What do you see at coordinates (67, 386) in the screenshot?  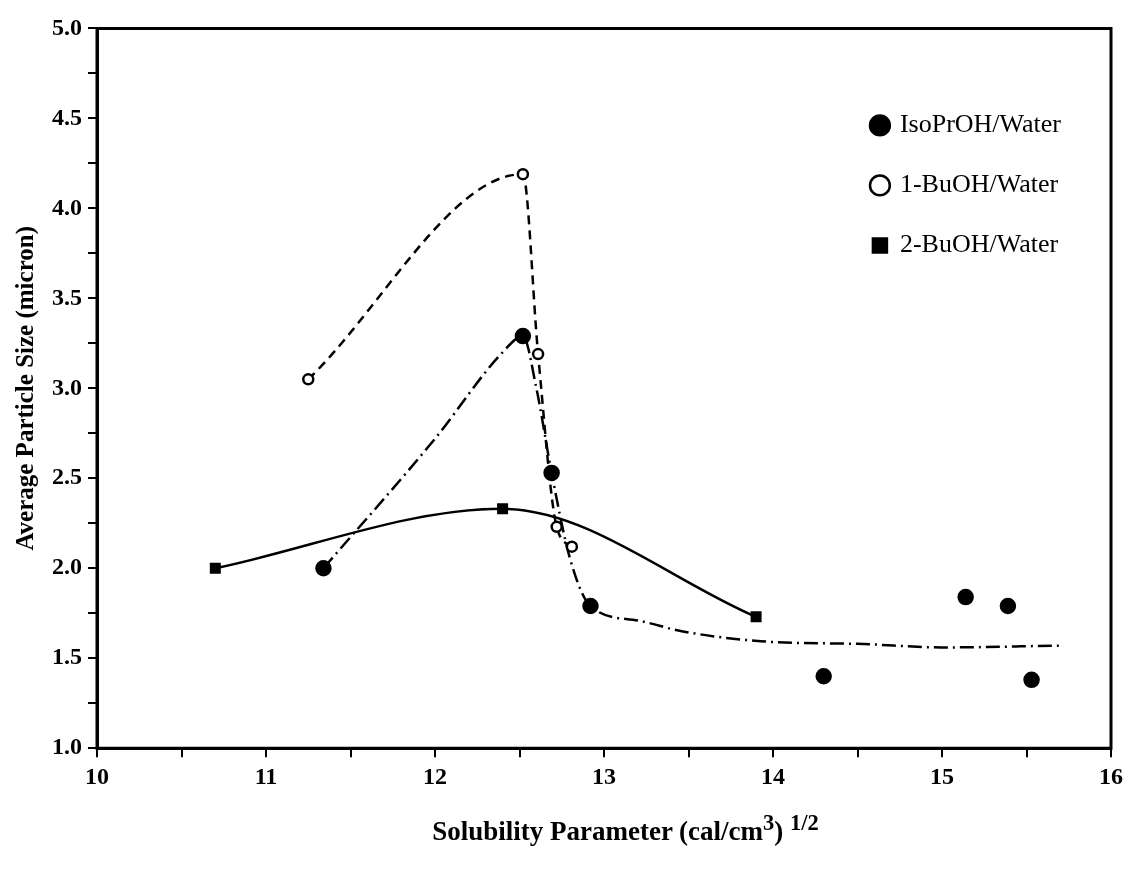 I see `y-tick-label: 3.0` at bounding box center [67, 386].